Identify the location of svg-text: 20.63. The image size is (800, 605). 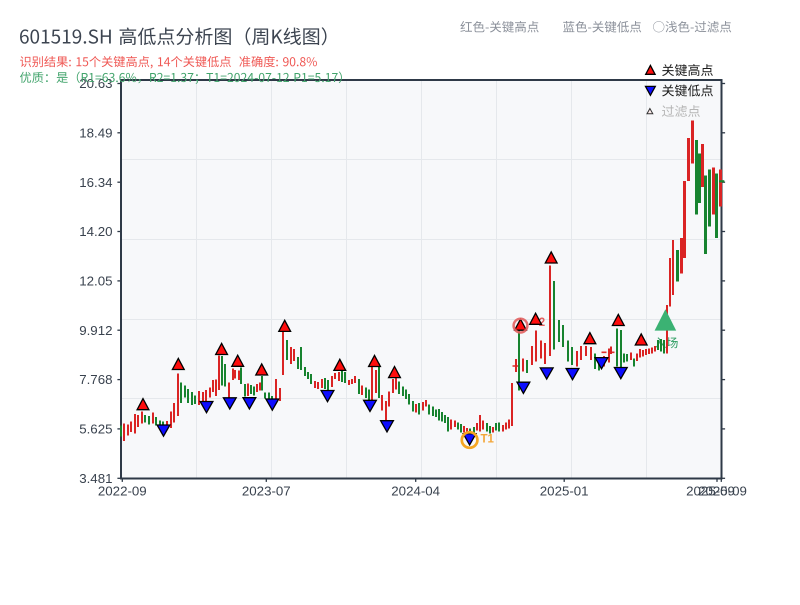
(95, 83).